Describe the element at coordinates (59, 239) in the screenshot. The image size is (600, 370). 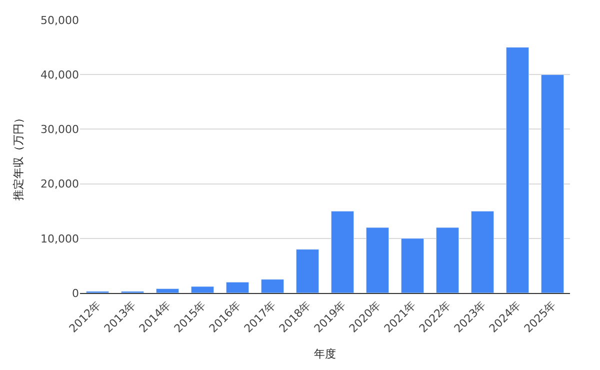
I see `y-tick-label: 10,000` at that location.